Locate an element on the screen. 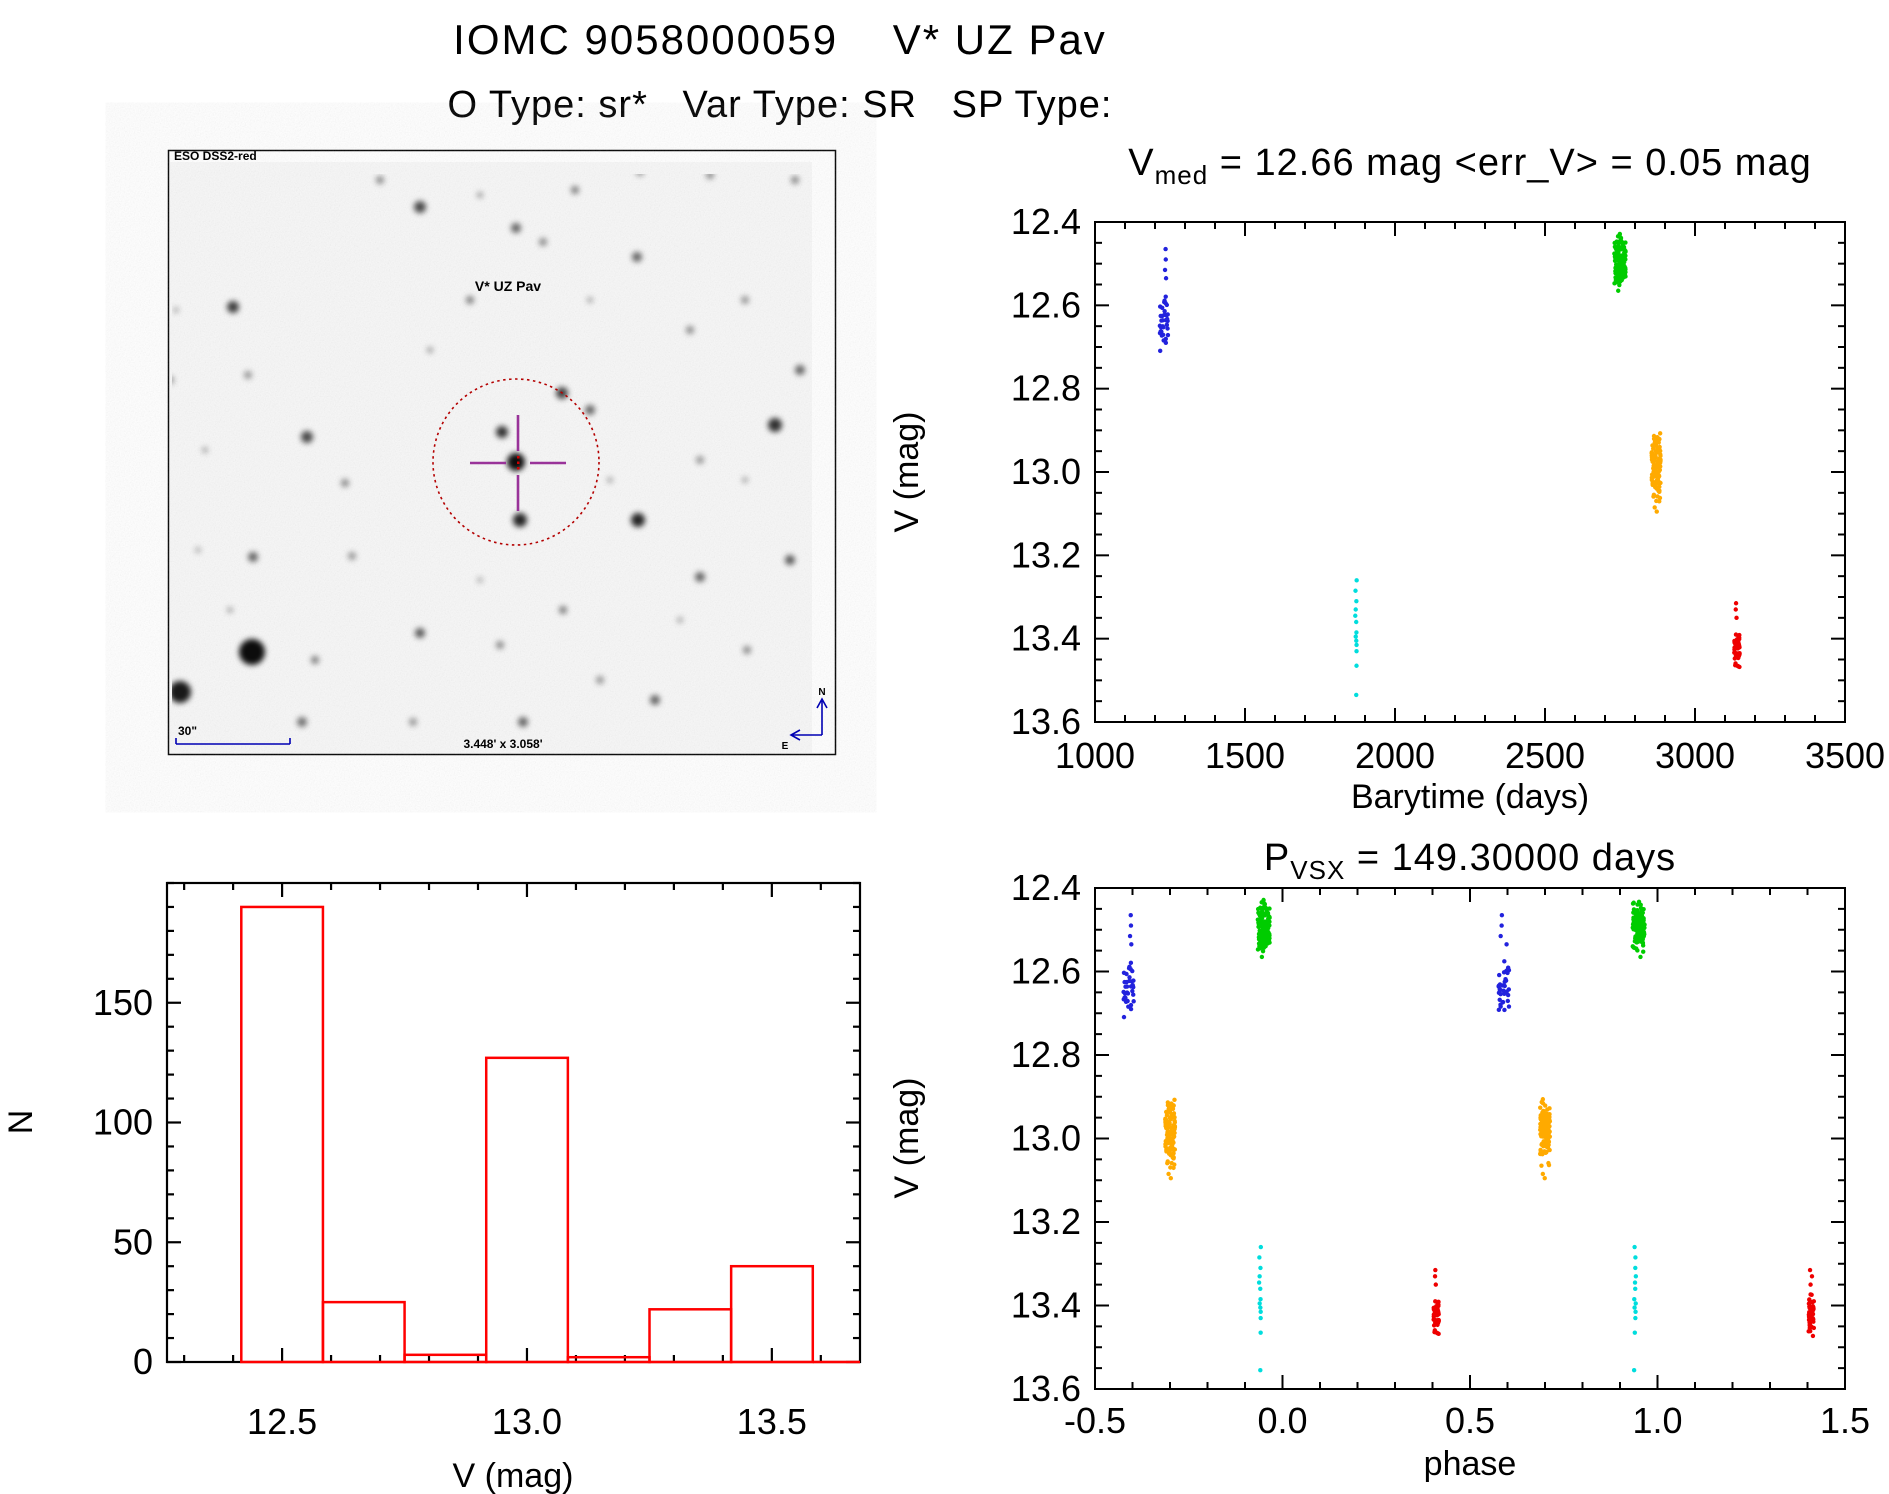  x-tick-label: 0.5 is located at coordinates (1470, 1420).